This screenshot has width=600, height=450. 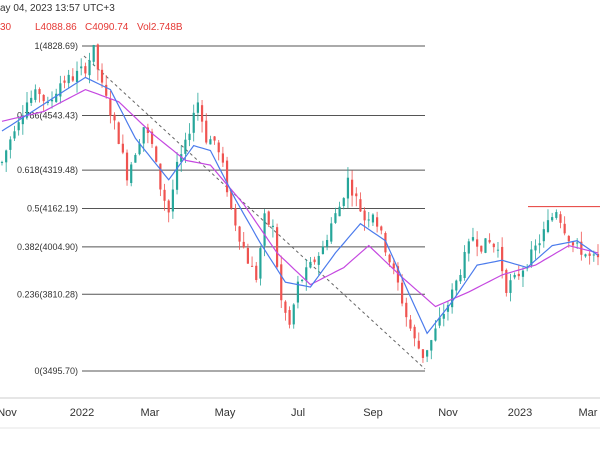 I want to click on header-low: L4088.86, so click(x=56, y=27).